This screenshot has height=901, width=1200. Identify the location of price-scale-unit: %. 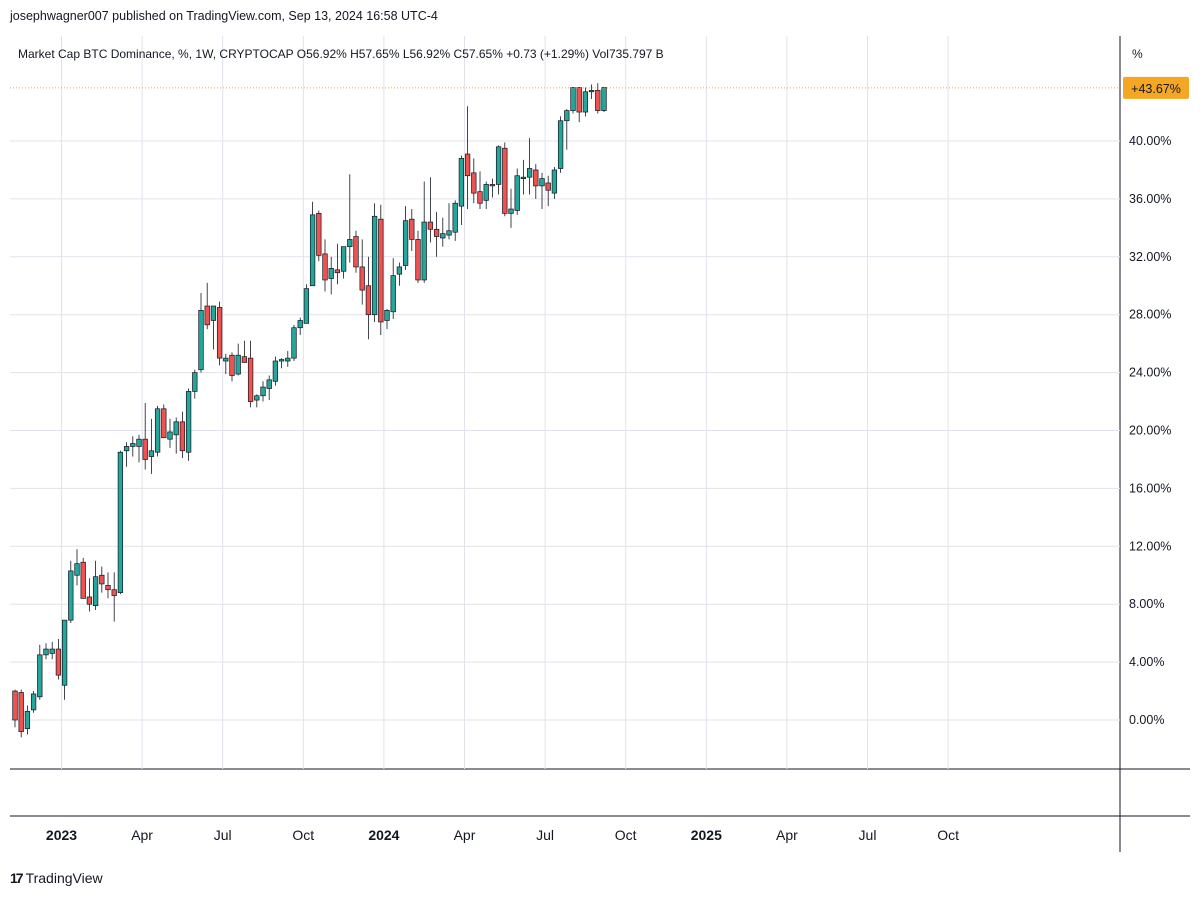
(1137, 54).